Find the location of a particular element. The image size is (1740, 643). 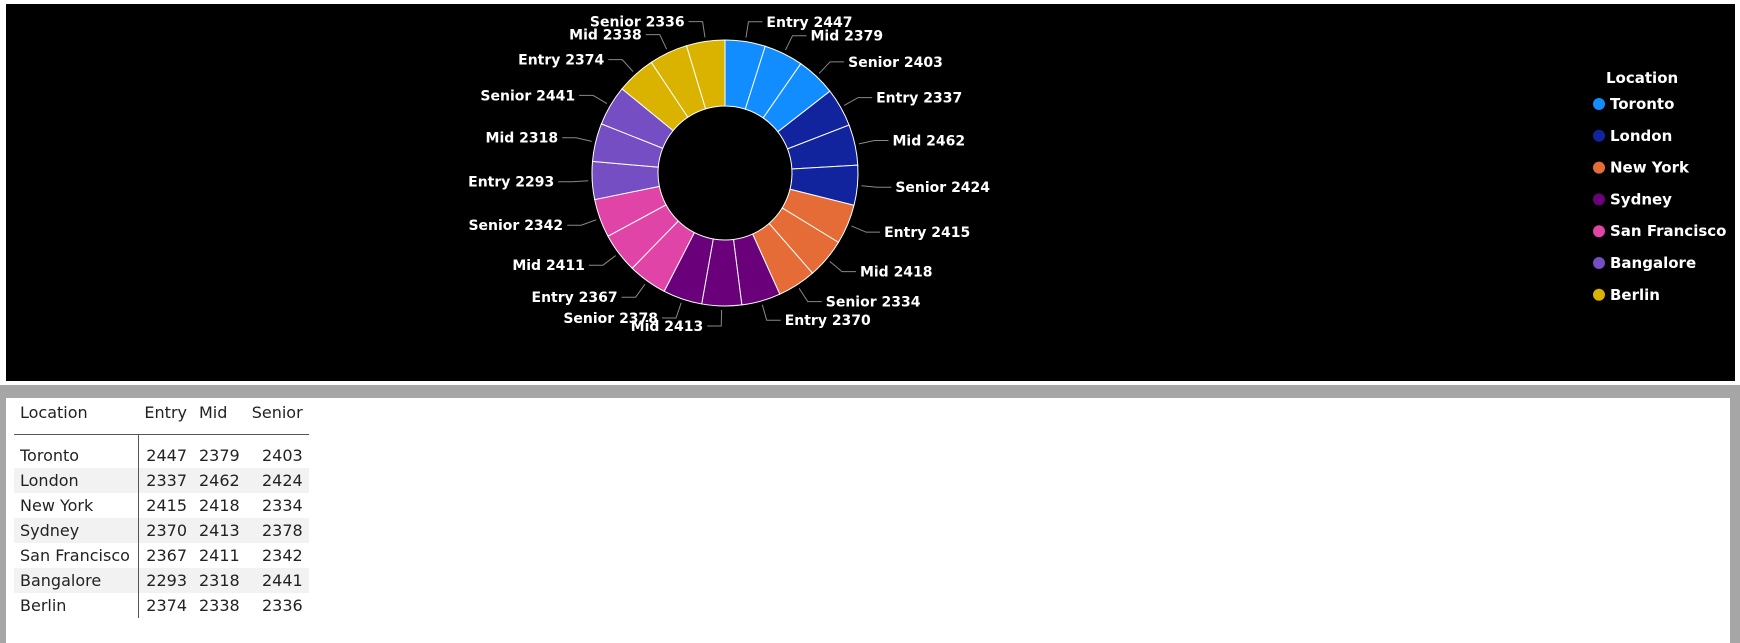

table-cell-value: 2367 is located at coordinates (166, 555).